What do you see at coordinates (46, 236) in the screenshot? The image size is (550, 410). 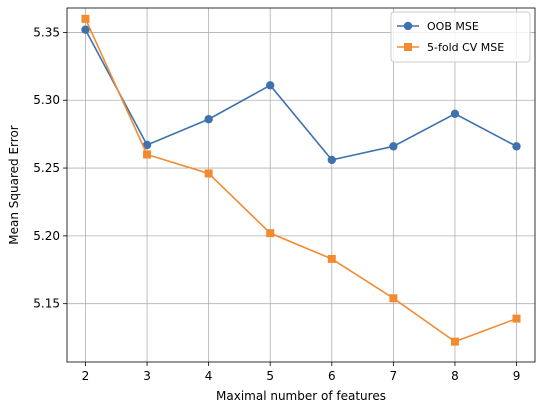 I see `y-tick-label: 5.20` at bounding box center [46, 236].